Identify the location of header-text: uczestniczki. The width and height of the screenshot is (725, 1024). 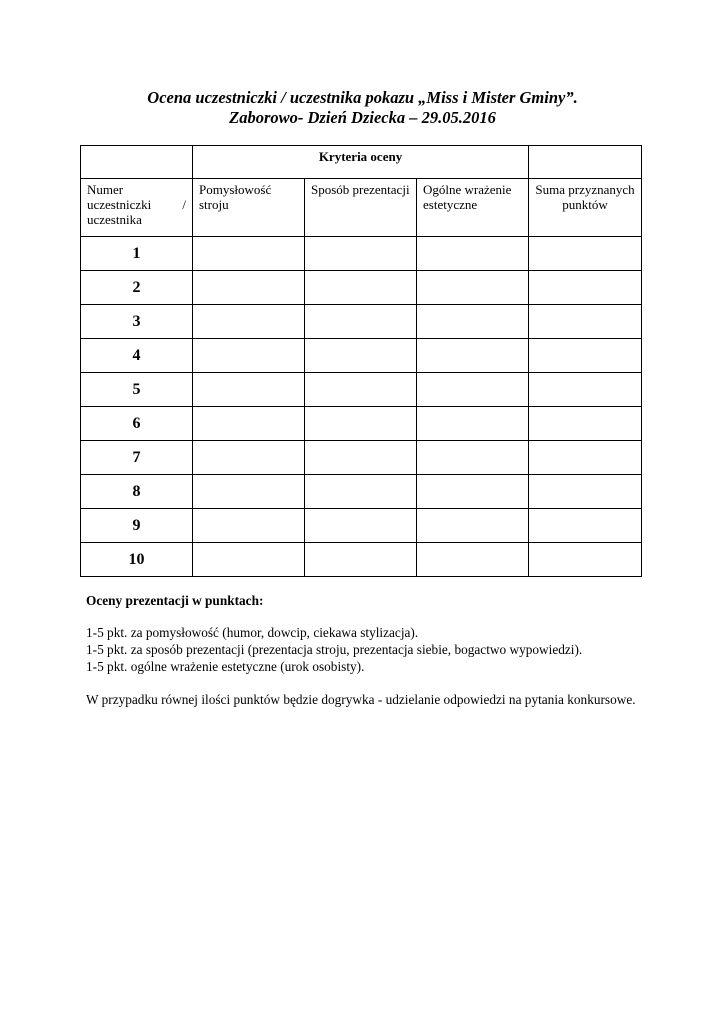
(119, 204).